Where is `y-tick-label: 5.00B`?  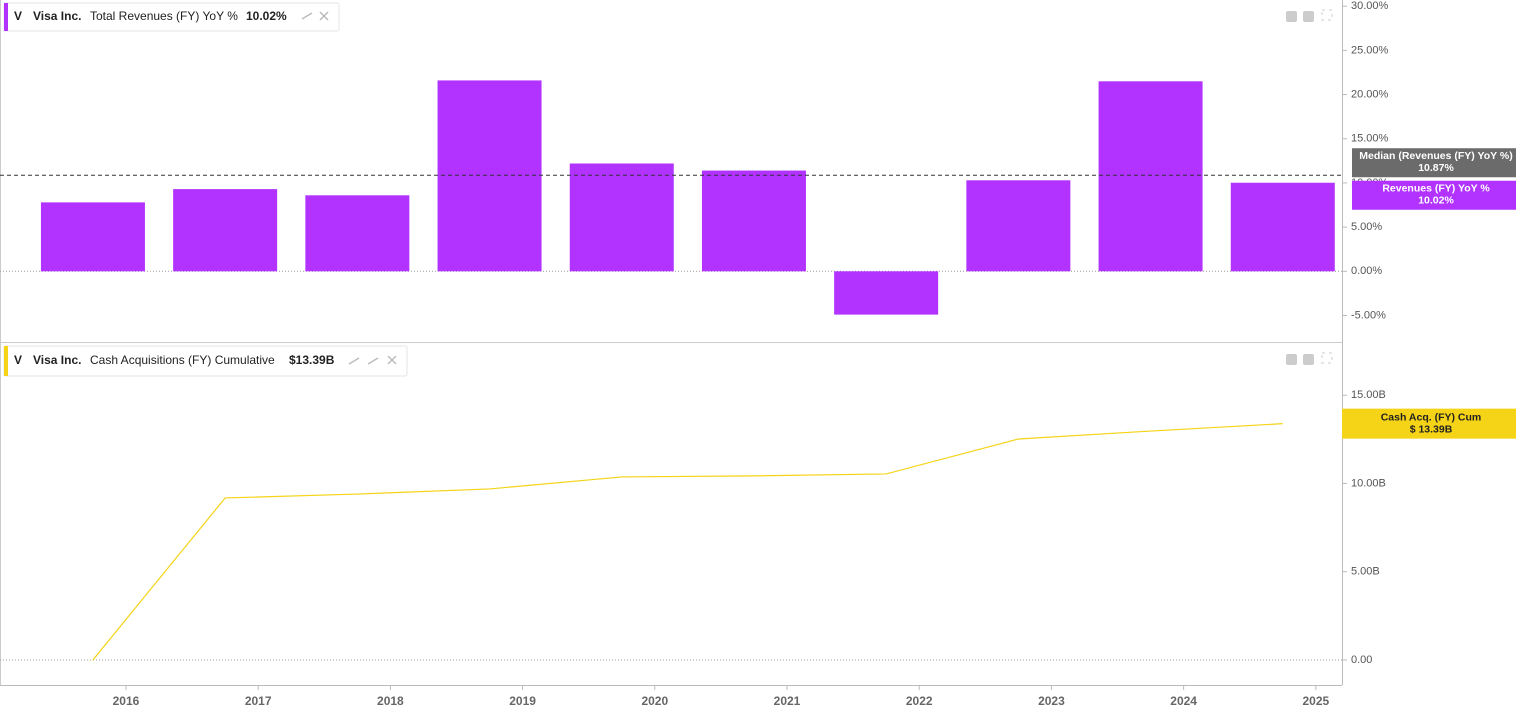 y-tick-label: 5.00B is located at coordinates (1365, 572).